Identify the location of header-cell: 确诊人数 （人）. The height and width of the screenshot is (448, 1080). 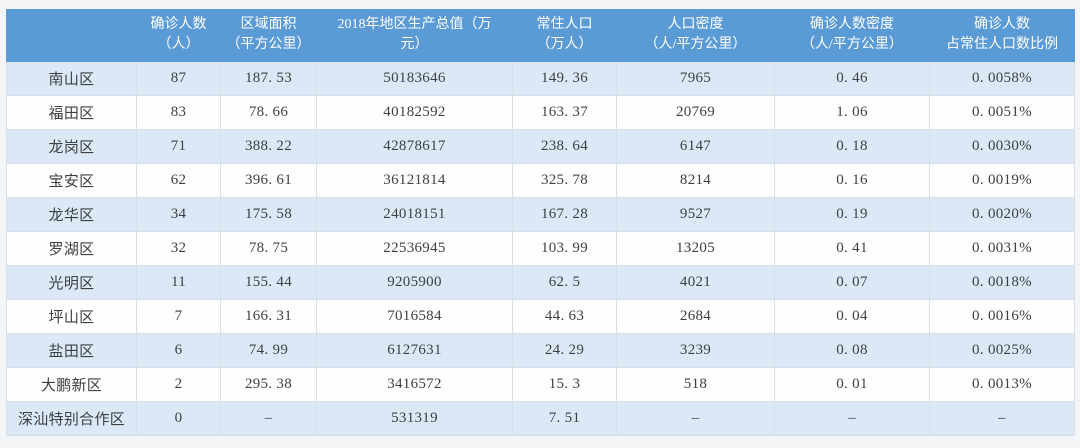
(178, 35).